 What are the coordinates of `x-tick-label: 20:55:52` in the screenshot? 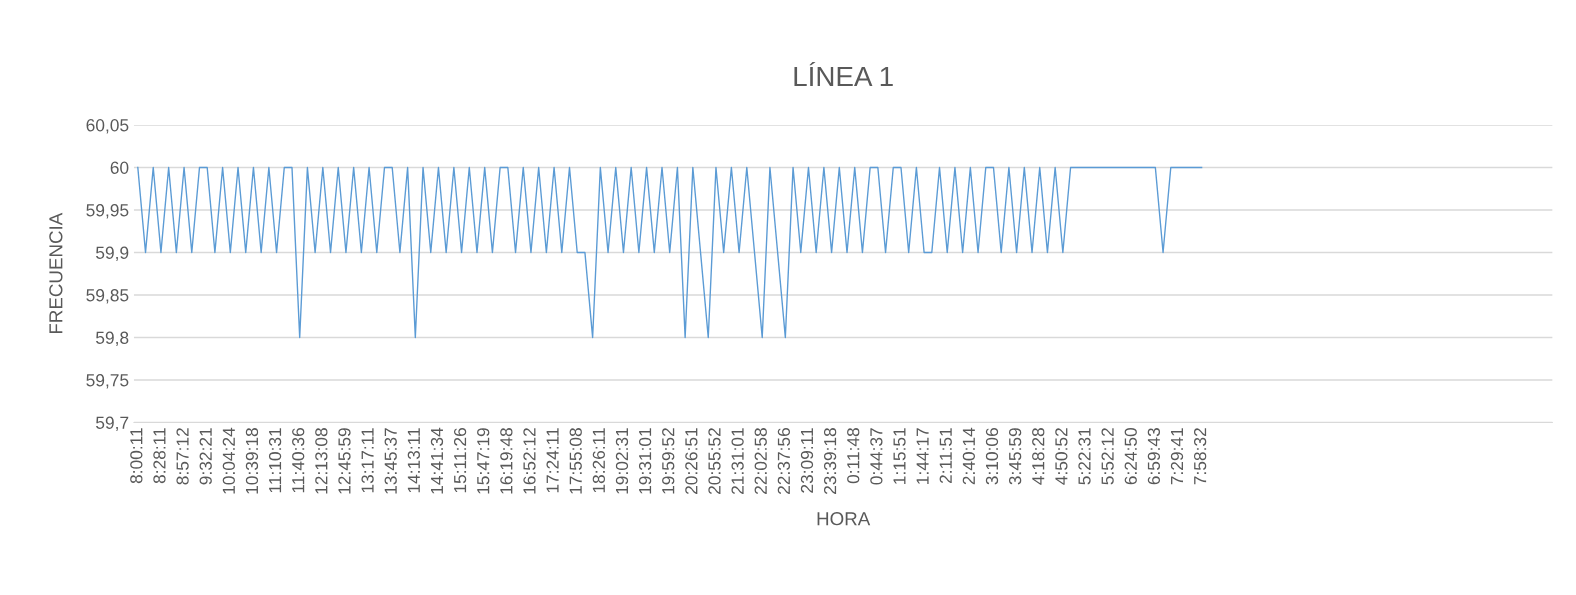 It's located at (714, 461).